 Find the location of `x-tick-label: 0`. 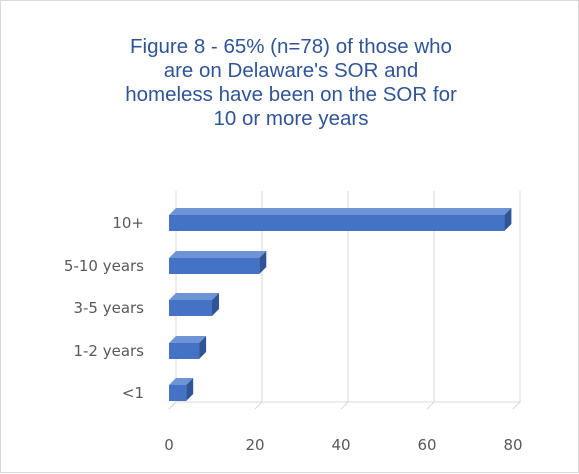

x-tick-label: 0 is located at coordinates (169, 445).